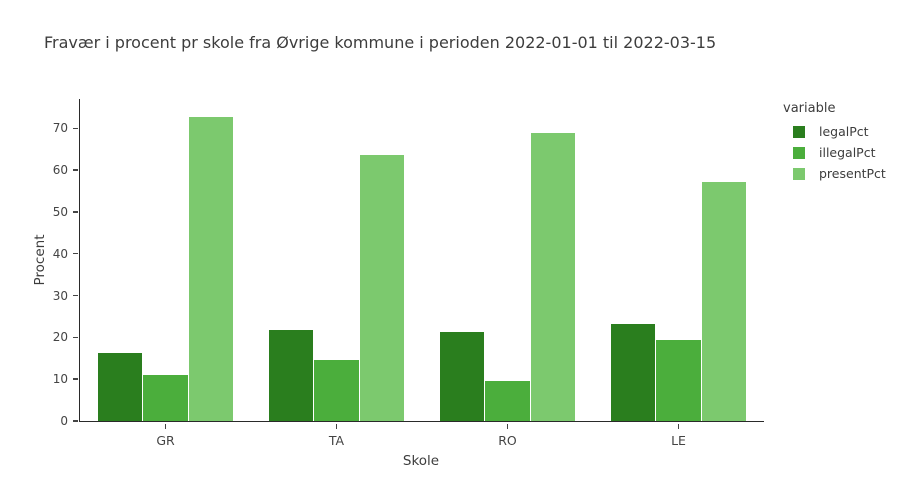  I want to click on y-tick-label: 50, so click(60, 211).